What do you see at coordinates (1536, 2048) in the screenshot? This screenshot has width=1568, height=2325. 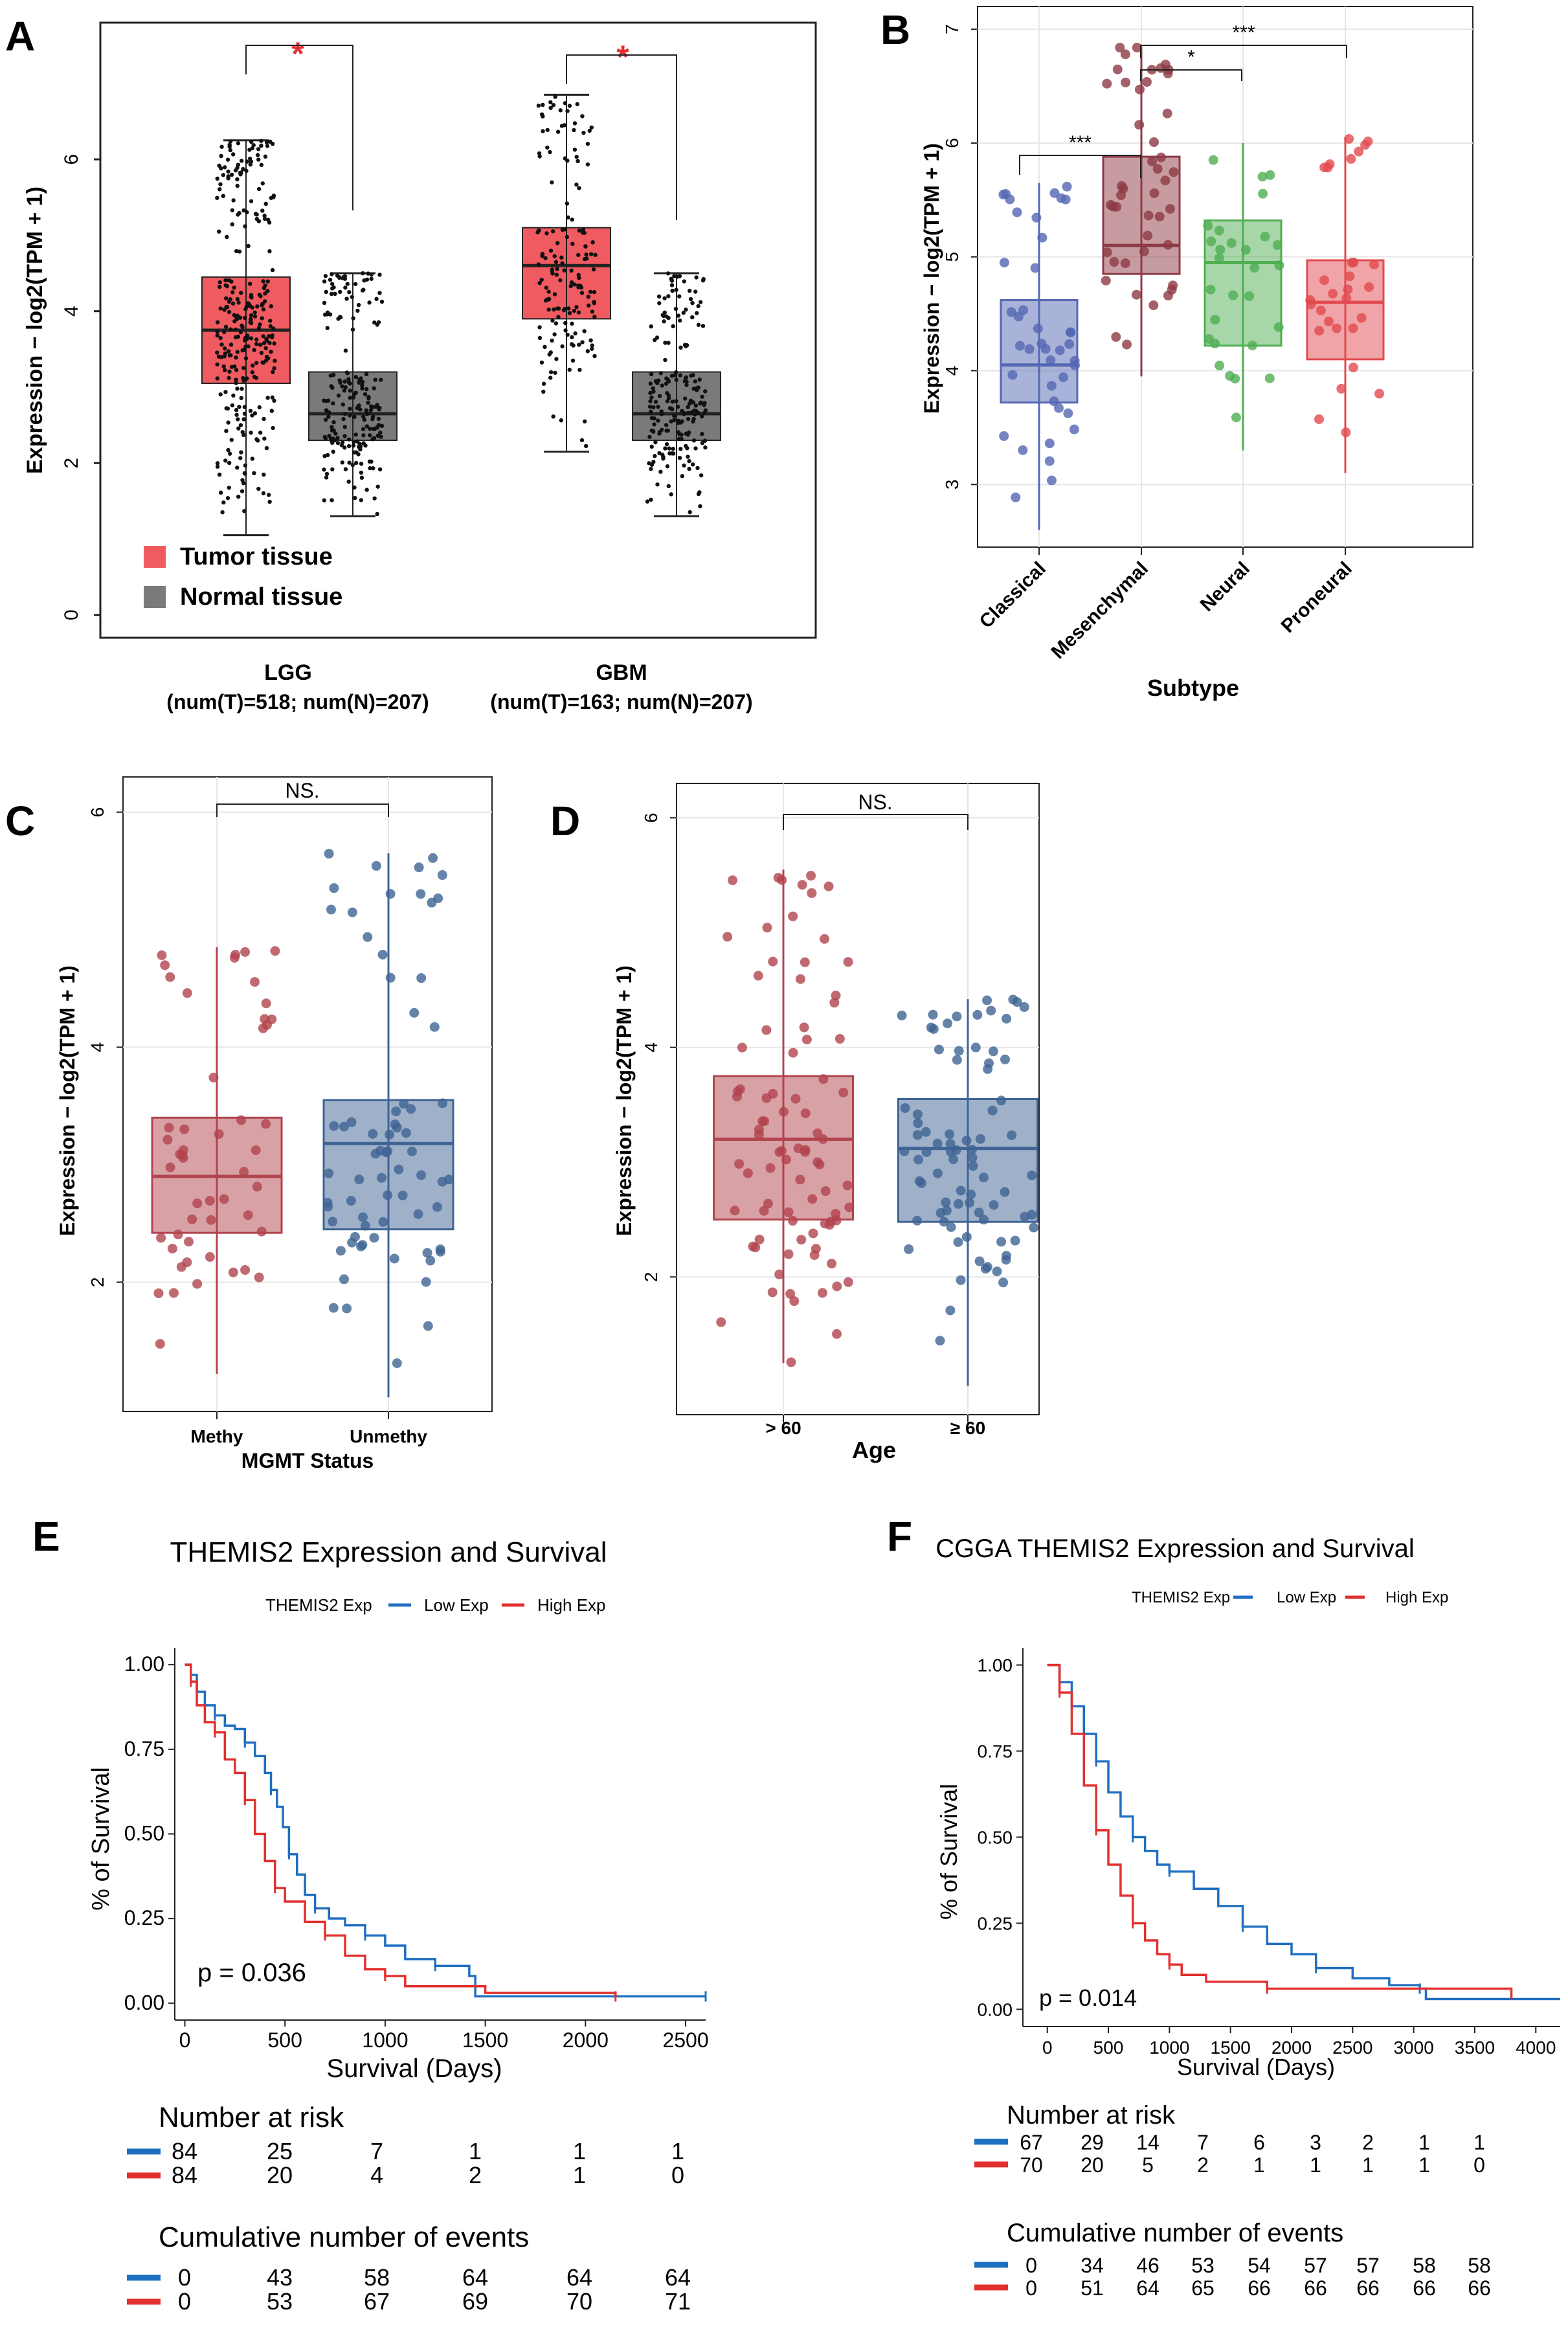 I see `x-tick-label: 4000` at bounding box center [1536, 2048].